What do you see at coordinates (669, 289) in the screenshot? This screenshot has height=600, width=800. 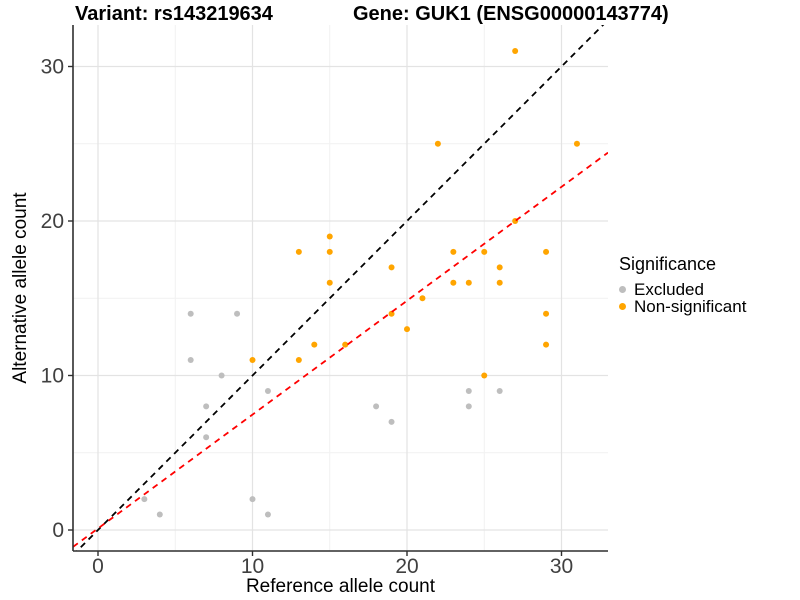 I see `legend-item-label: Excluded` at bounding box center [669, 289].